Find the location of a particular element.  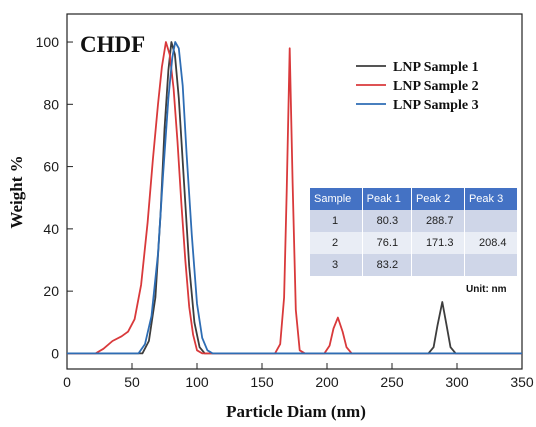

y-axis: 0 20 40 60 80 100 is located at coordinates (54, 197).